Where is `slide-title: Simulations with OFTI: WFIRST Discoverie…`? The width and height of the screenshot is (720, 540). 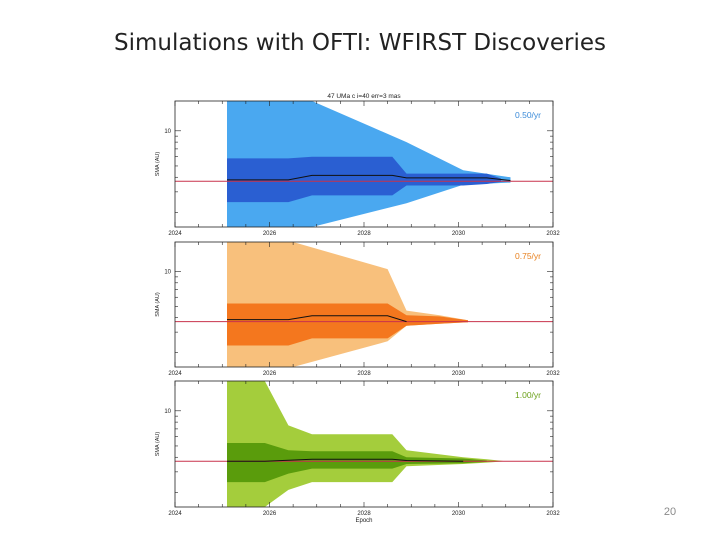
slide-title: Simulations with OFTI: WFIRST Discoverie… is located at coordinates (360, 43).